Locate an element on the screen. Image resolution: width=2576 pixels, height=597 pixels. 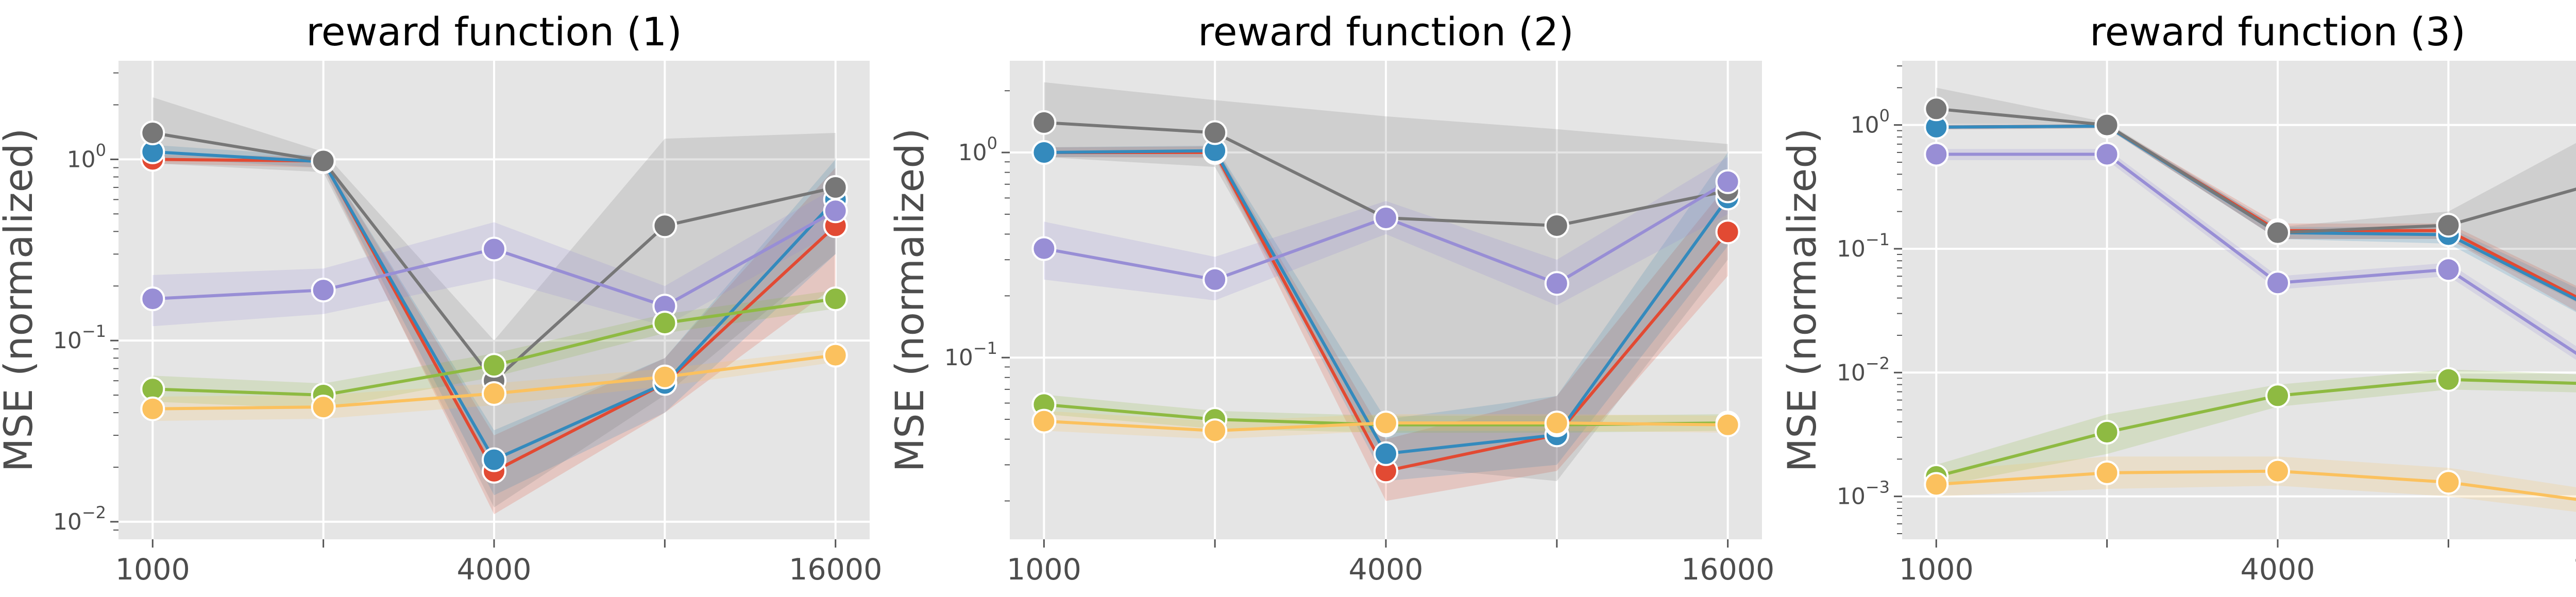
chart-title: reward function (1) is located at coordinates (494, 32).